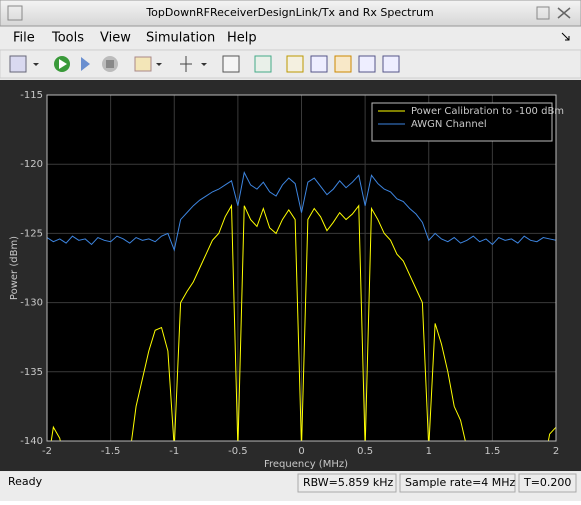 The width and height of the screenshot is (581, 505). I want to click on series-line, so click(301, 211).